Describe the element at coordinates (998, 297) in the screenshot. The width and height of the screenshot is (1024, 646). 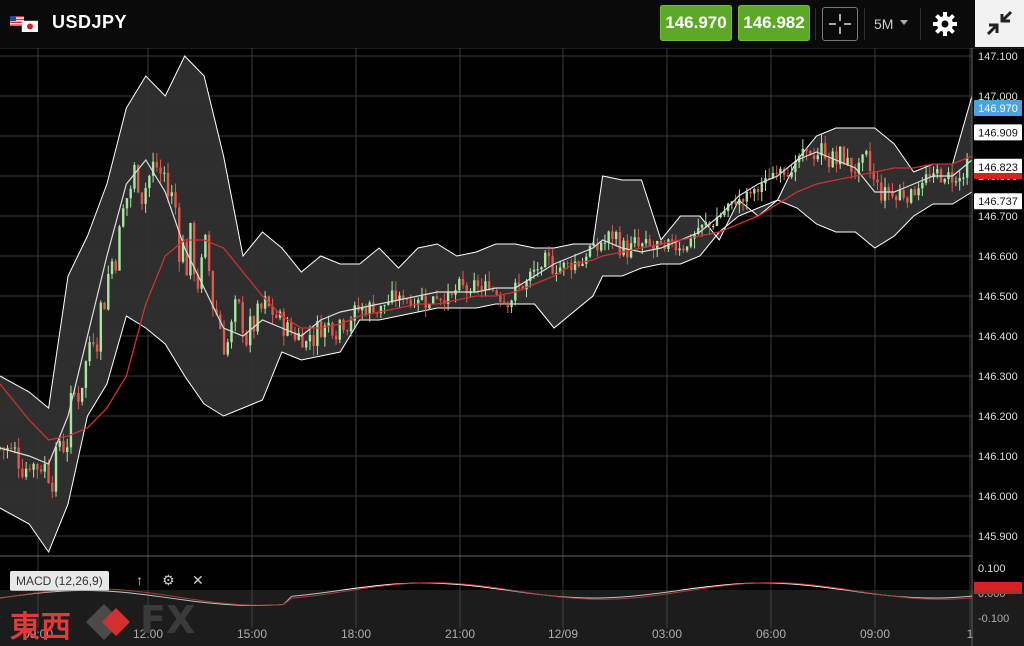
I see `price-tick-label: 146.500` at that location.